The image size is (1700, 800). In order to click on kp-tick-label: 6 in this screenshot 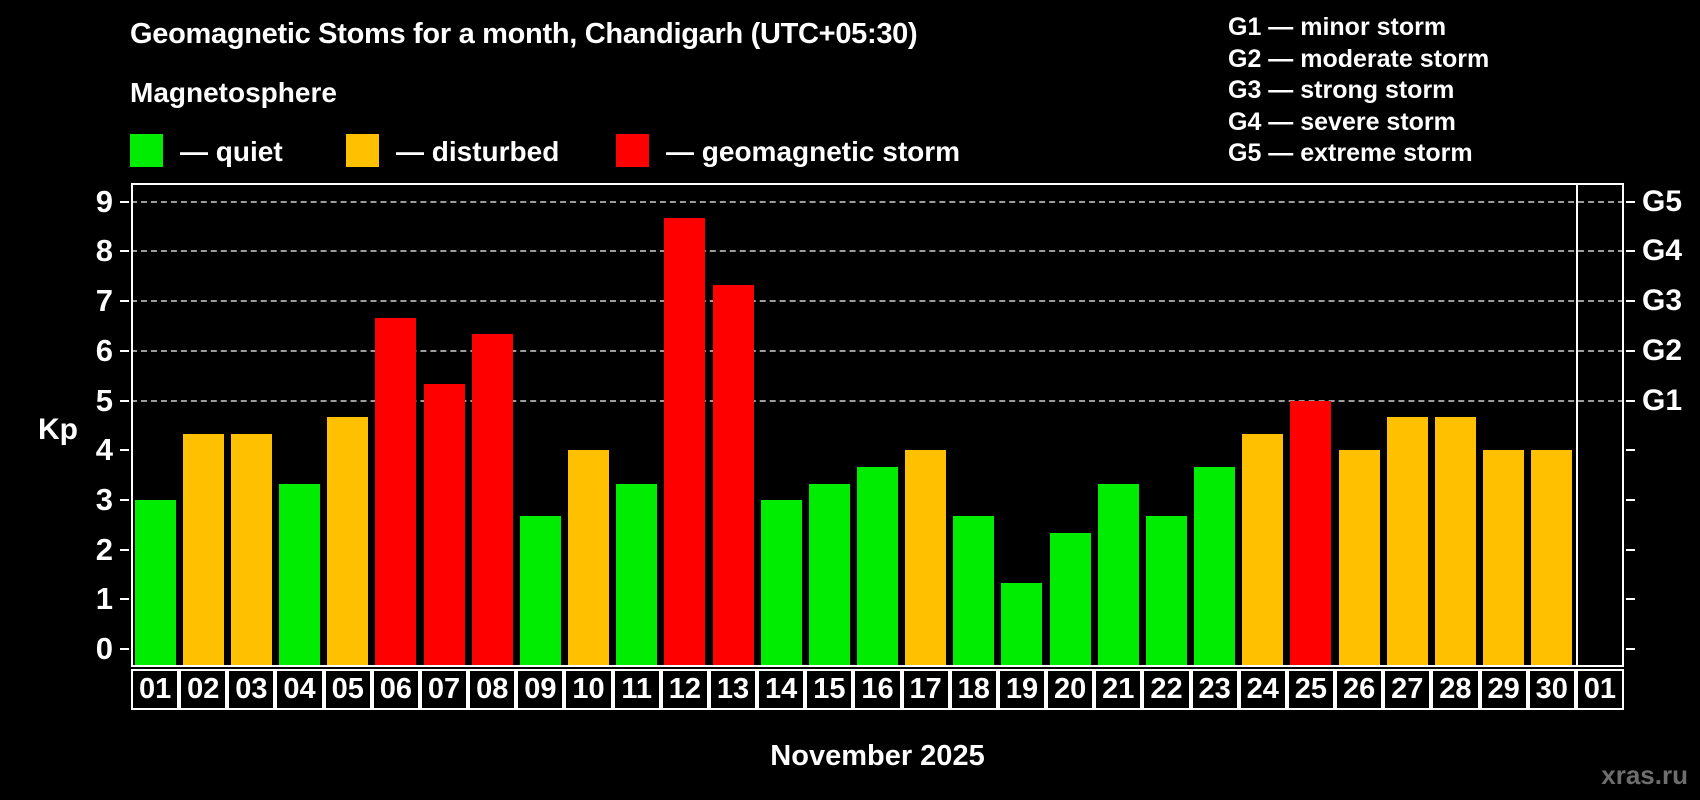, I will do `click(104, 350)`.